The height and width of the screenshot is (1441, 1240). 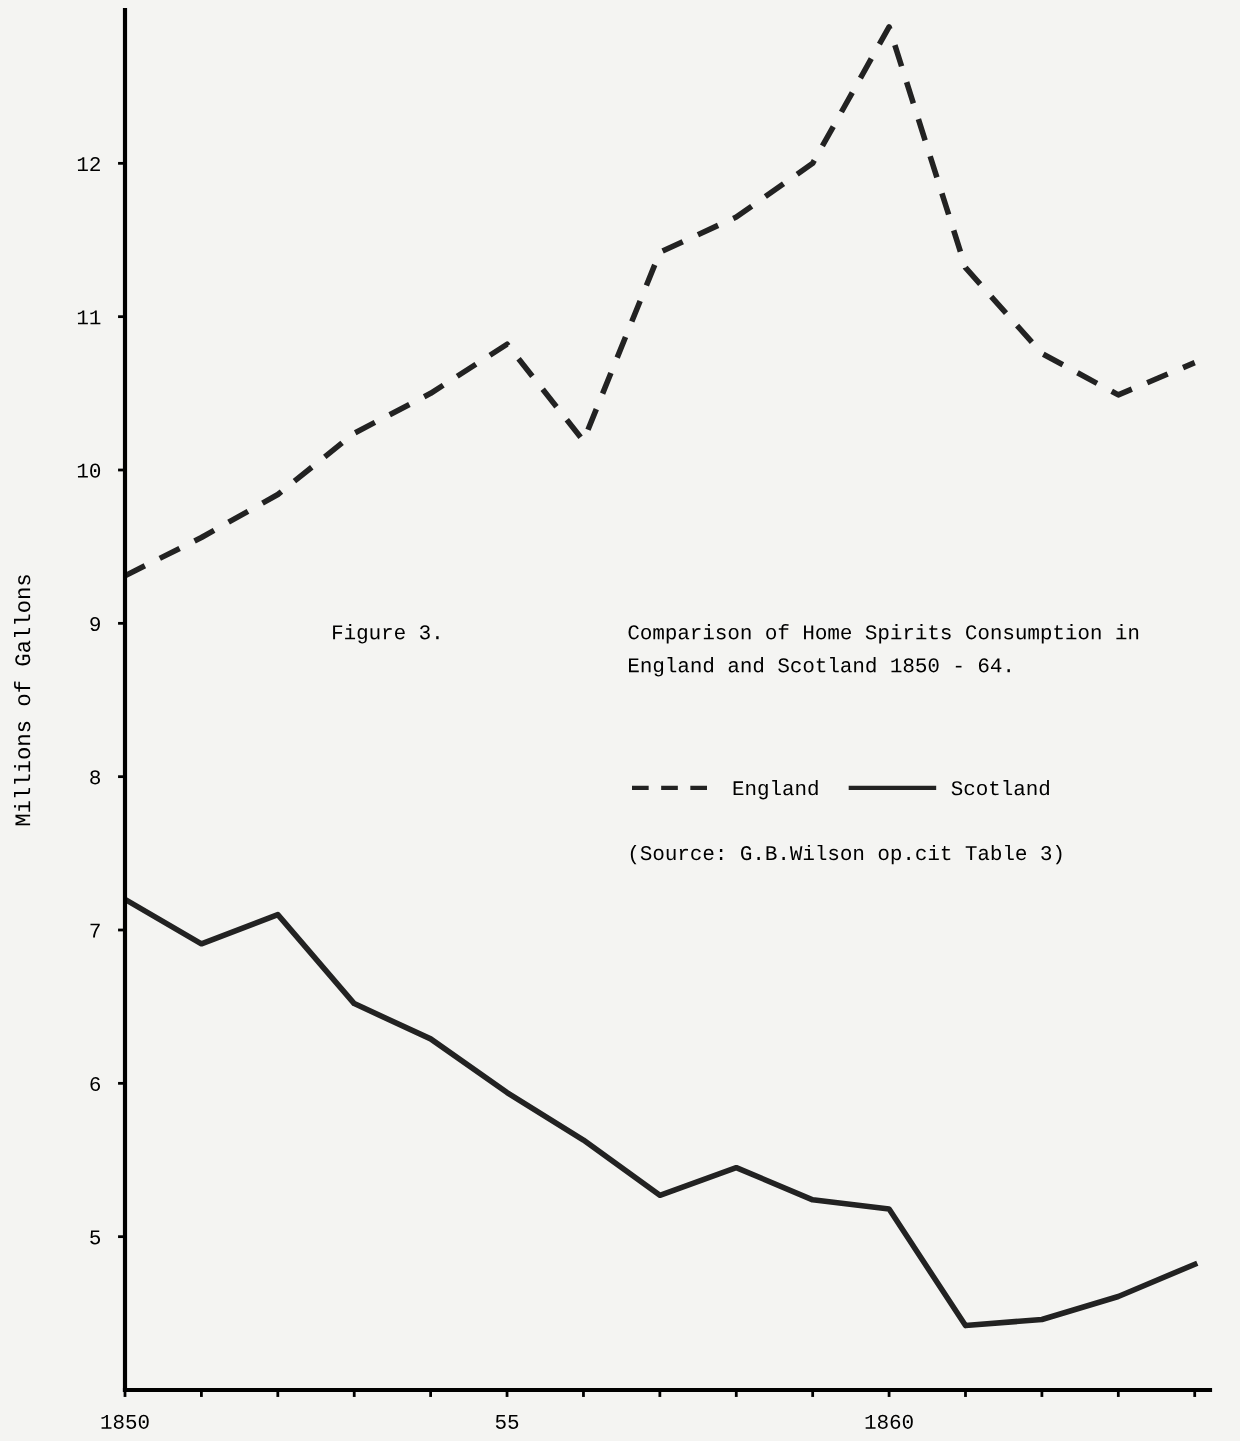 I want to click on y-tick-label: 8, so click(x=95, y=777).